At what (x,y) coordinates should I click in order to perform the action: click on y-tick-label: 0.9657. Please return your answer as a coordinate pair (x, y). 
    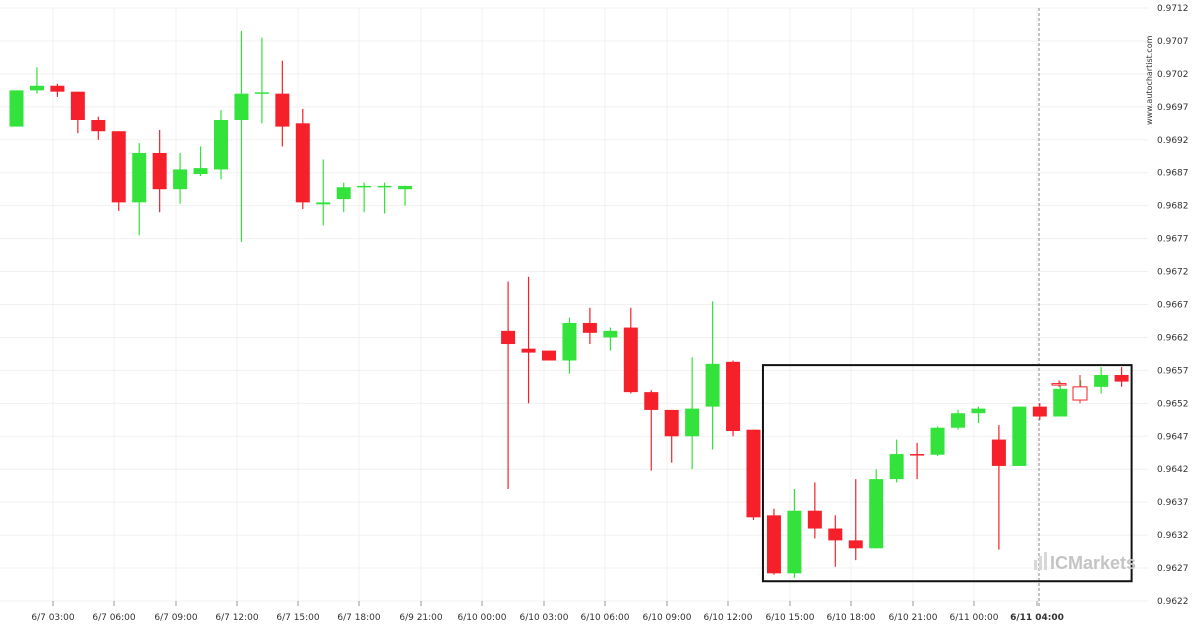
    Looking at the image, I should click on (1173, 371).